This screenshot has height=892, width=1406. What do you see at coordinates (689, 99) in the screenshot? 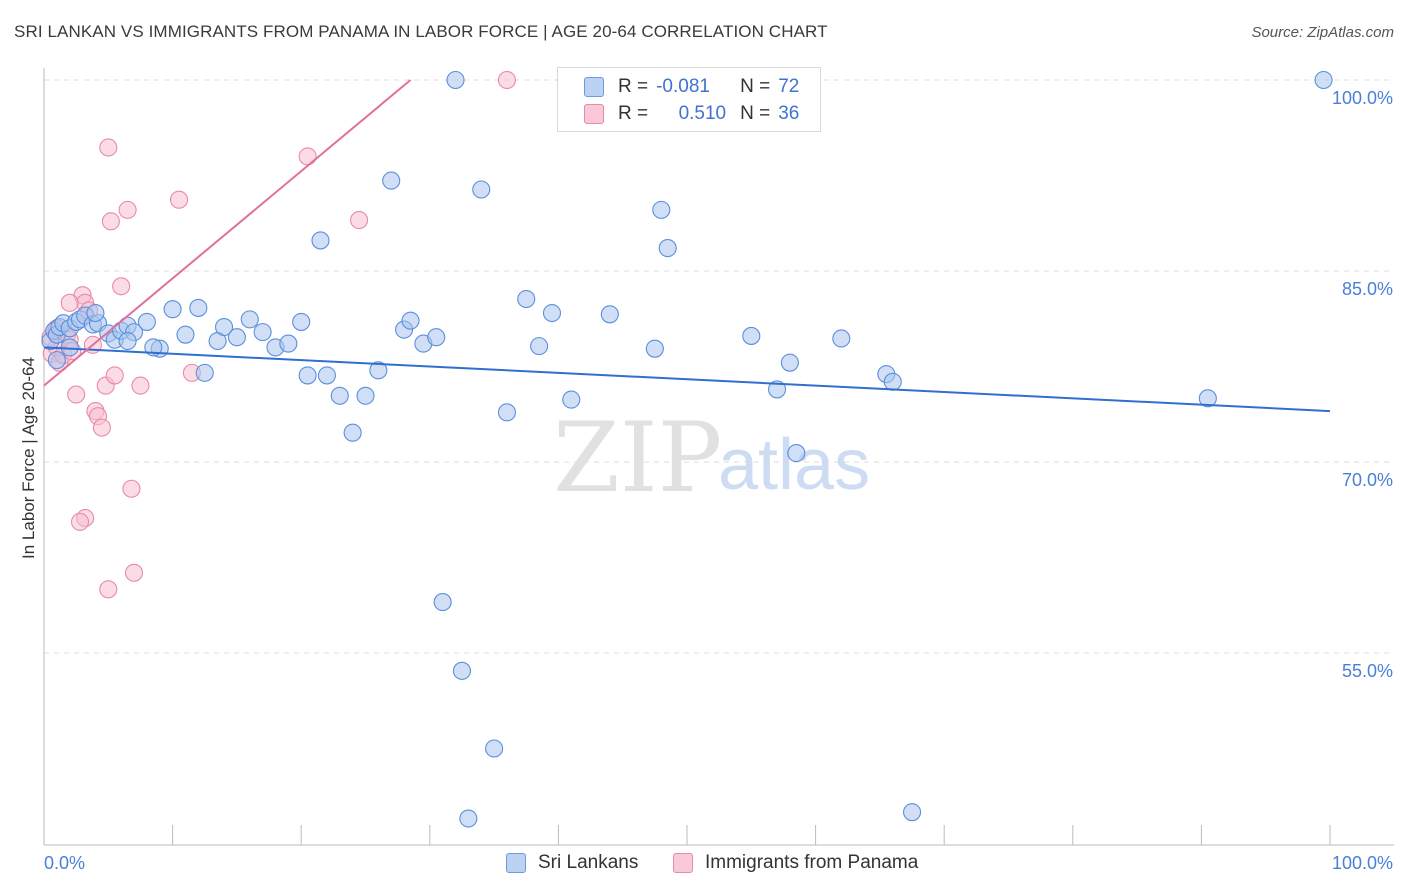
I see `stats-legend: R = -0.081 N = 72 R = 0.510 N = 36` at bounding box center [689, 99].